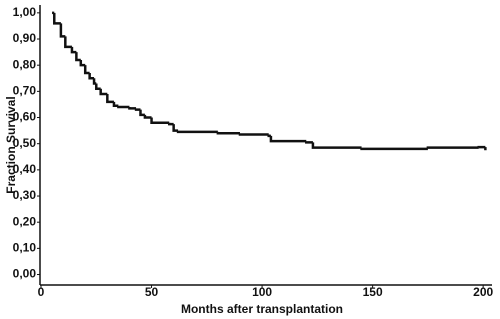  What do you see at coordinates (25, 64) in the screenshot?
I see `y-tick-label: 0,80` at bounding box center [25, 64].